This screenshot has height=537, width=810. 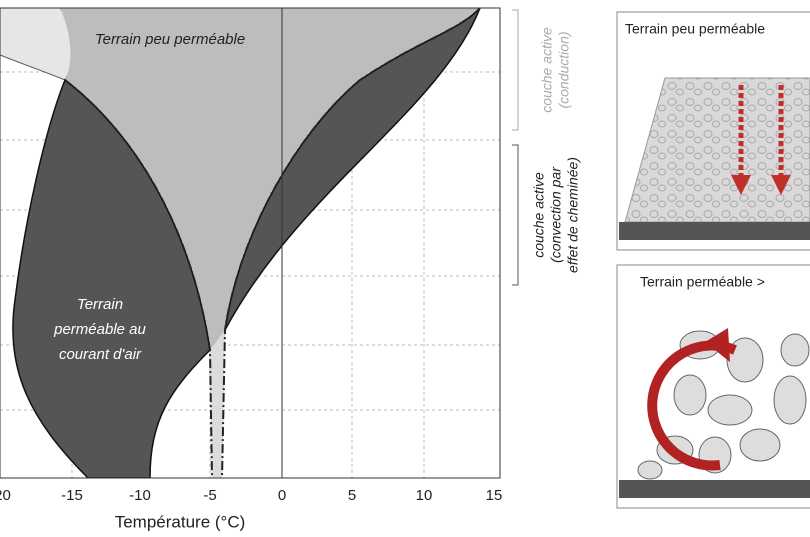 I want to click on x-tick-label: 10, so click(x=424, y=495).